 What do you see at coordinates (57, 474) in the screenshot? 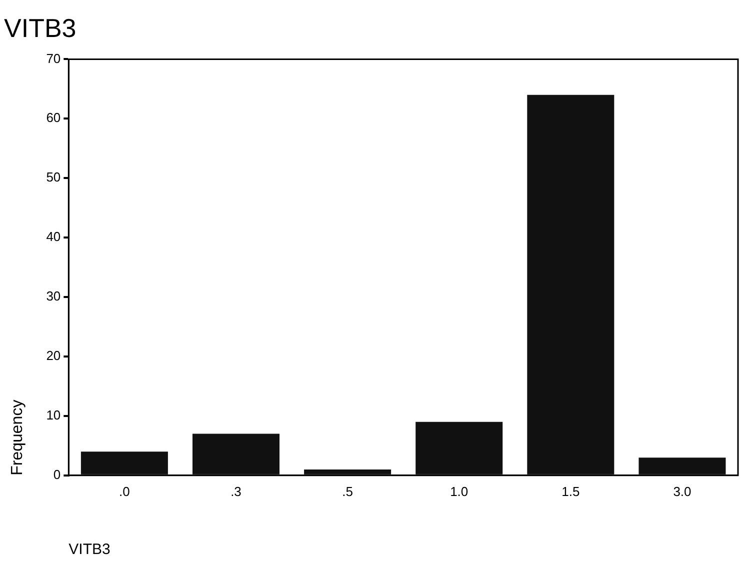
I see `y-tick-label: 0` at bounding box center [57, 474].